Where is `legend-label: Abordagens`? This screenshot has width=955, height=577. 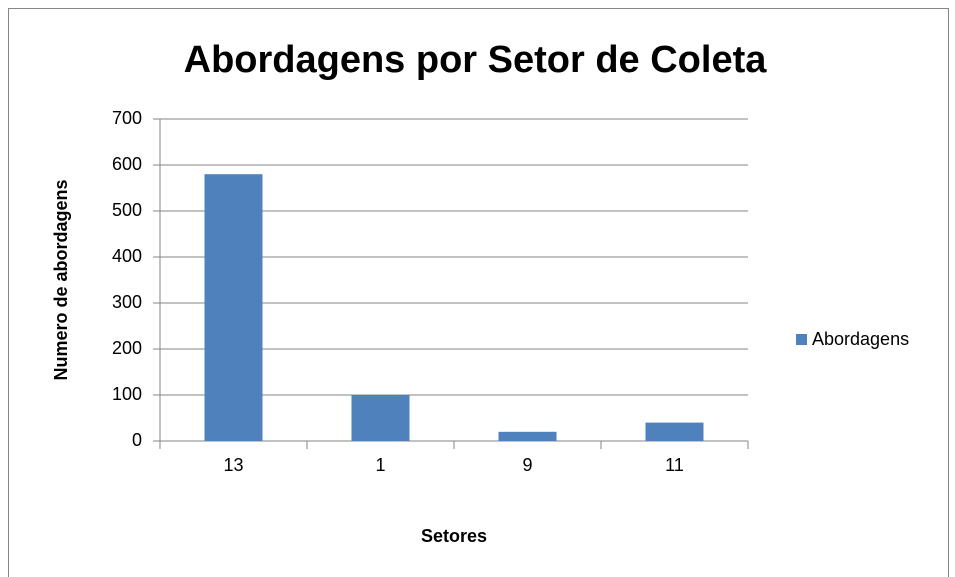 legend-label: Abordagens is located at coordinates (860, 339).